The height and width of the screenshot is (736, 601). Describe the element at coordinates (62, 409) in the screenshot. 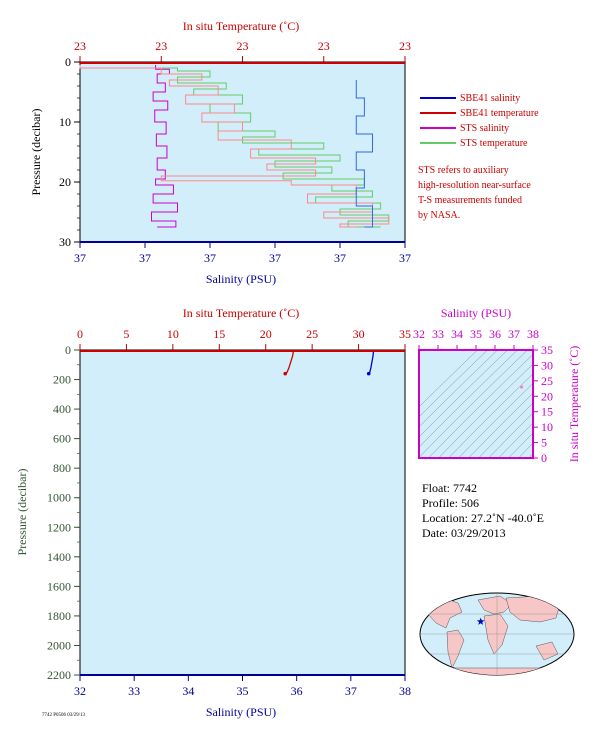

I see `profile-chart-pressure-tick-label: 400` at that location.